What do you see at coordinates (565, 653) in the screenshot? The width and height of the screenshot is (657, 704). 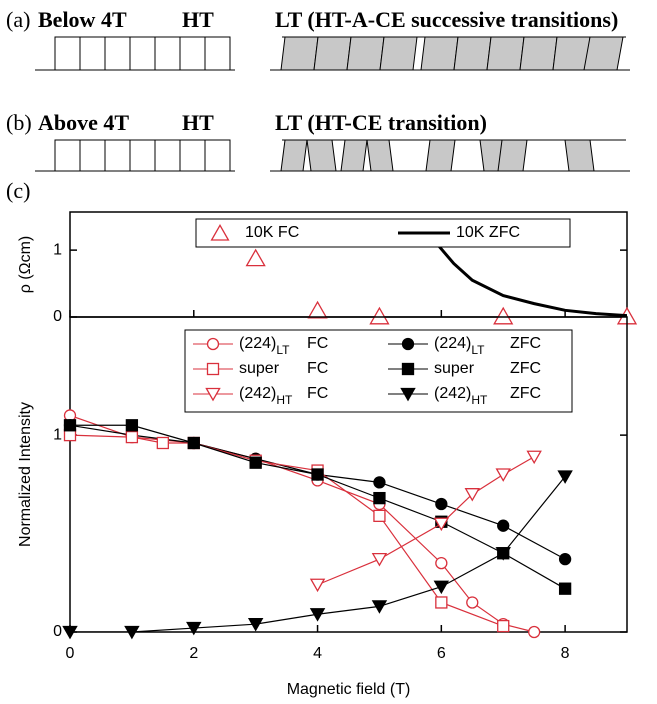 I see `x-tick-label: 8` at bounding box center [565, 653].